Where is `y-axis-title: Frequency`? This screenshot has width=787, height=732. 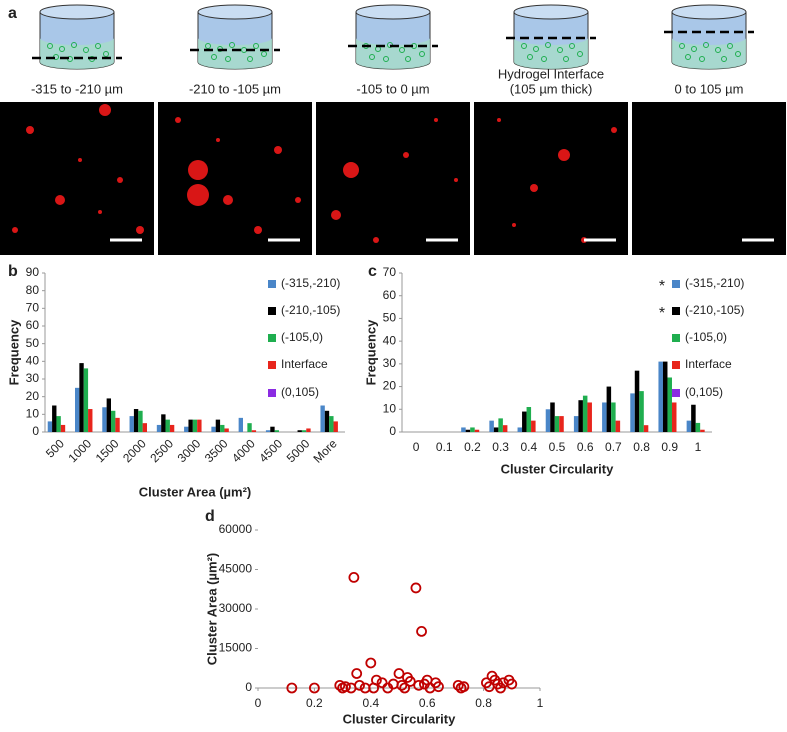 y-axis-title: Frequency is located at coordinates (370, 352).